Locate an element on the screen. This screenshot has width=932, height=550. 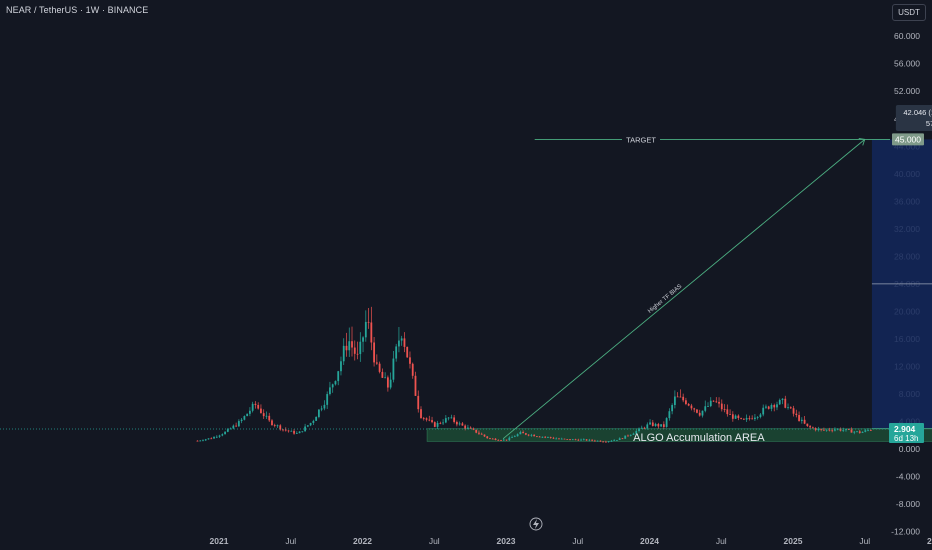
current-price-tag is located at coordinates (906, 433).